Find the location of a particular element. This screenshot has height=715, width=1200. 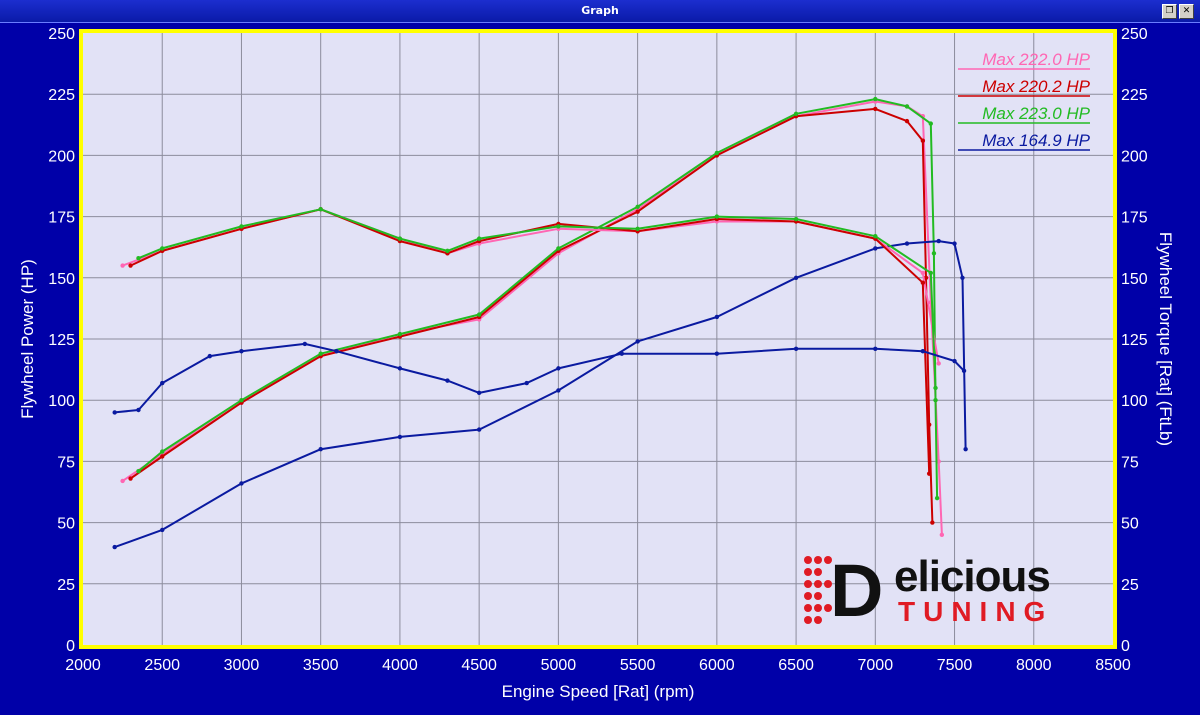

y-tick-label-right: 100 is located at coordinates (1134, 401).